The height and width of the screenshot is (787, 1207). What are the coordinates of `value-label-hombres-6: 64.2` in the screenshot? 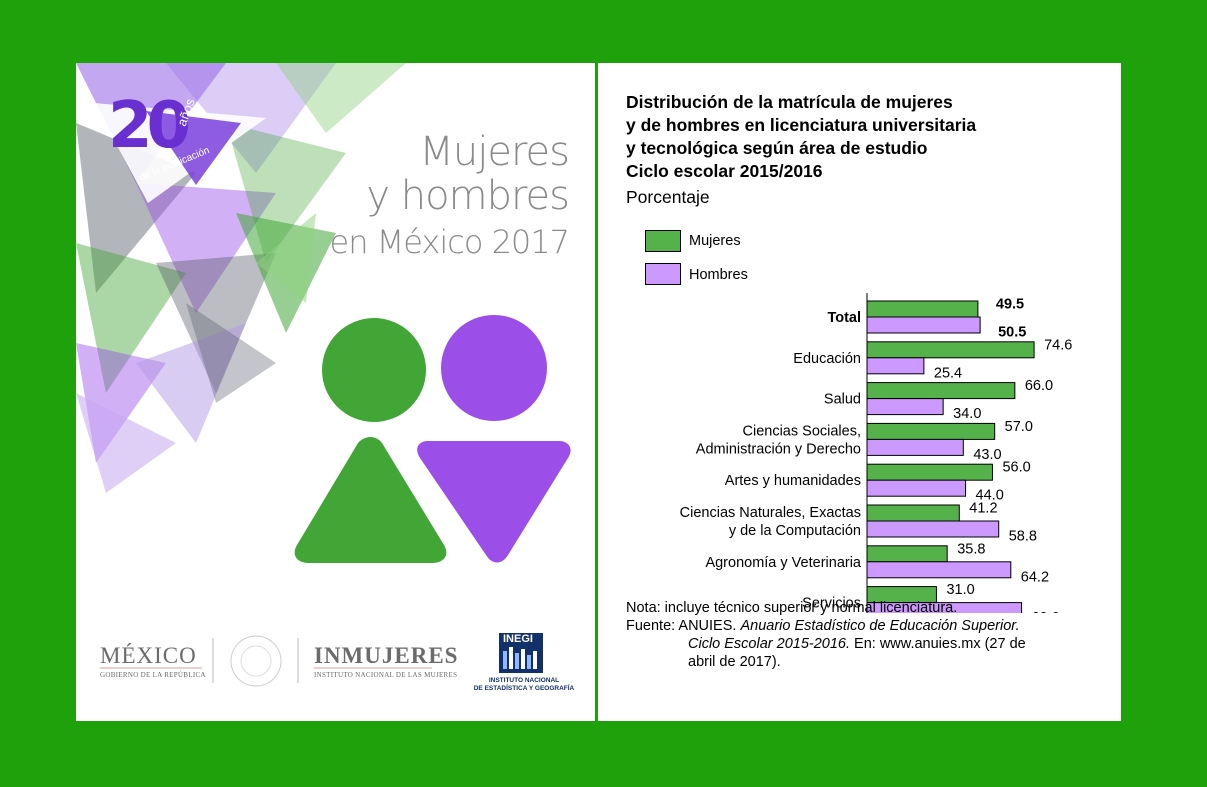 It's located at (1035, 577).